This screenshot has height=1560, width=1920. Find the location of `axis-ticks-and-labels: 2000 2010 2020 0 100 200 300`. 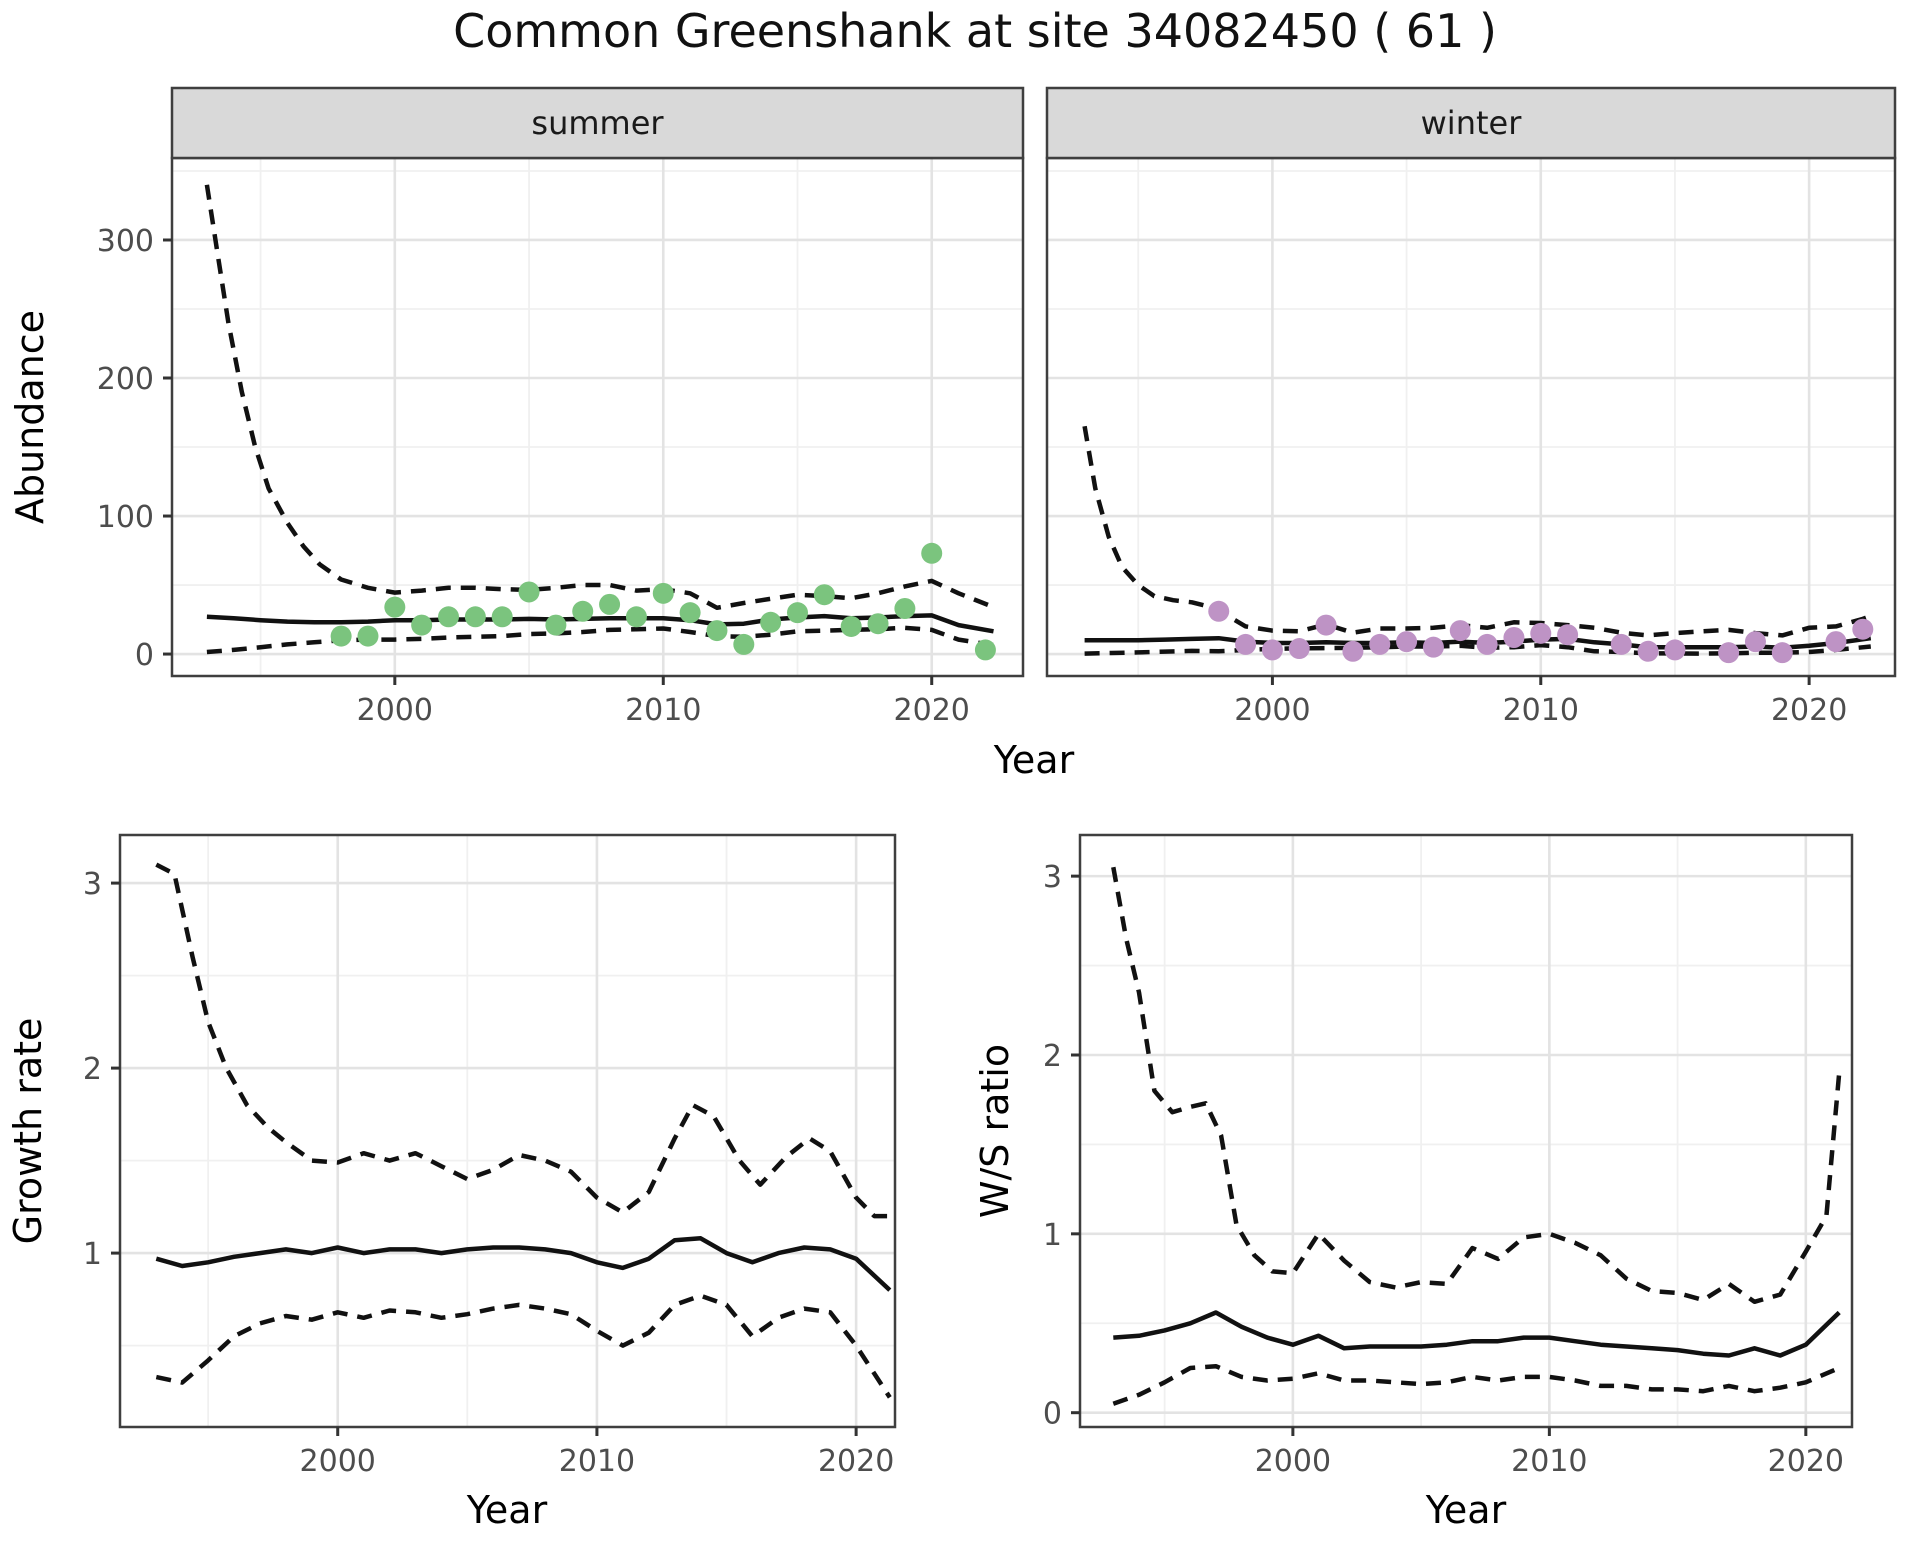

axis-ticks-and-labels: 2000 2010 2020 0 100 200 300 is located at coordinates (533, 476).